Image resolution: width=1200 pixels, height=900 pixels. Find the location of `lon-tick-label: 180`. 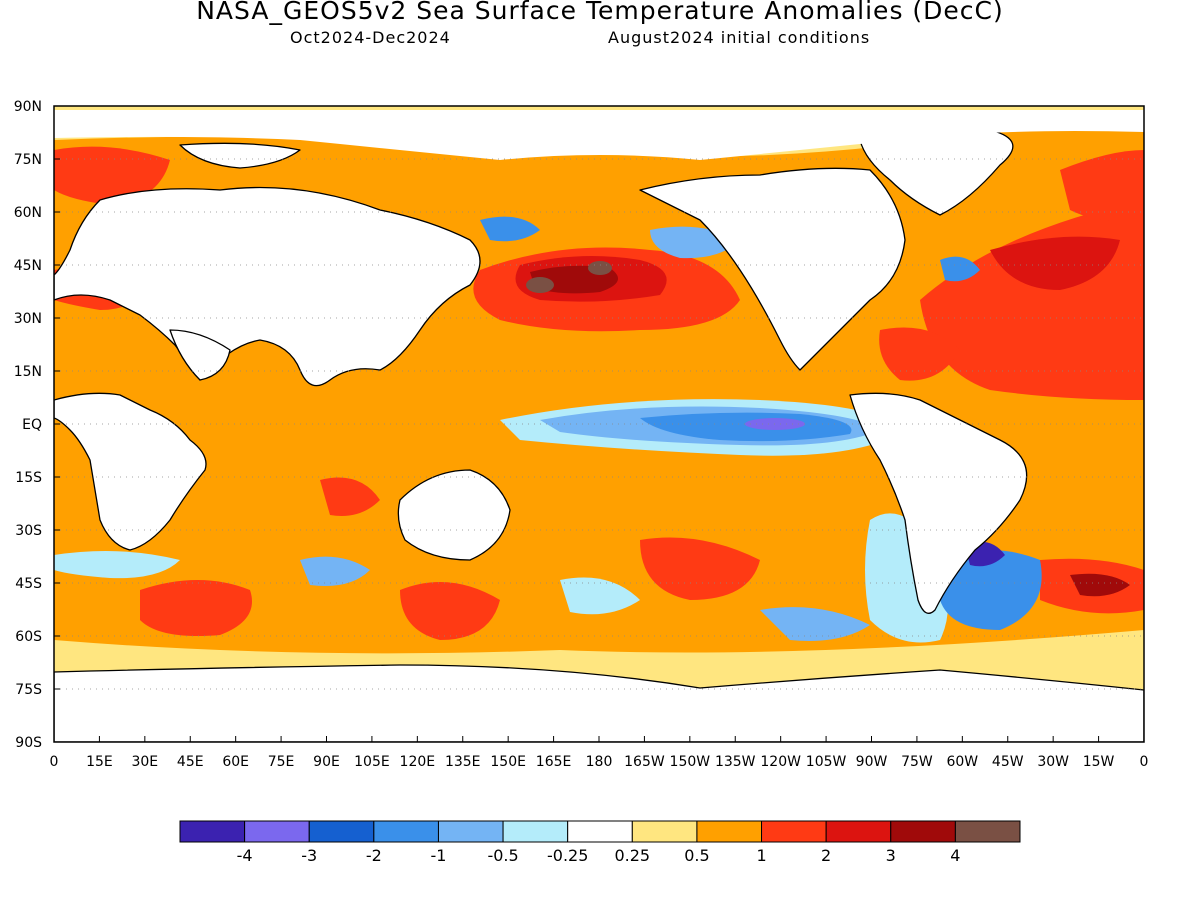

lon-tick-label: 180 is located at coordinates (599, 762).